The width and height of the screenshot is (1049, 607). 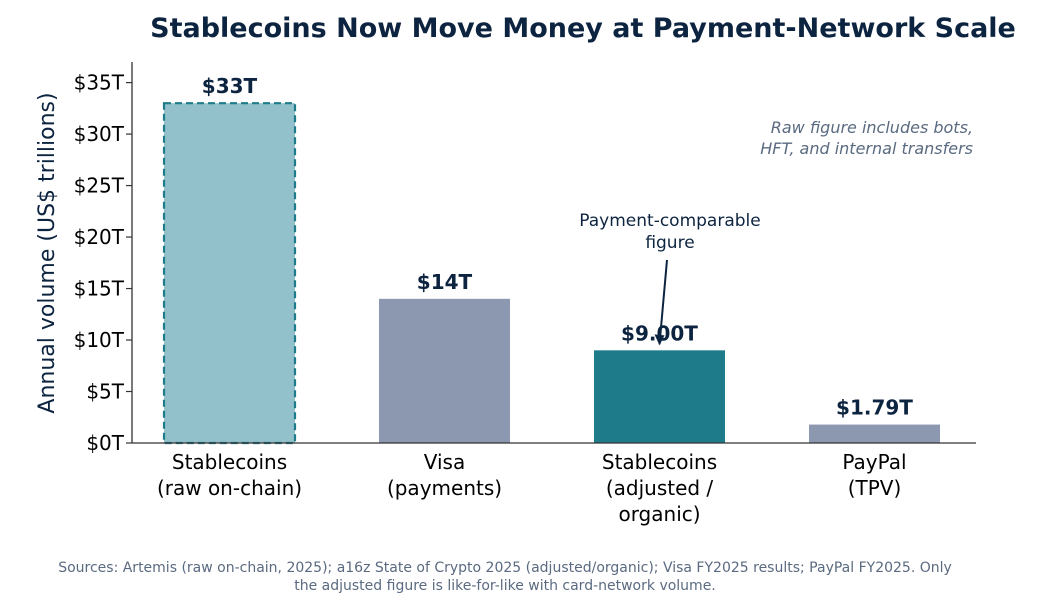 What do you see at coordinates (105, 392) in the screenshot?
I see `y-tick-label: $5T` at bounding box center [105, 392].